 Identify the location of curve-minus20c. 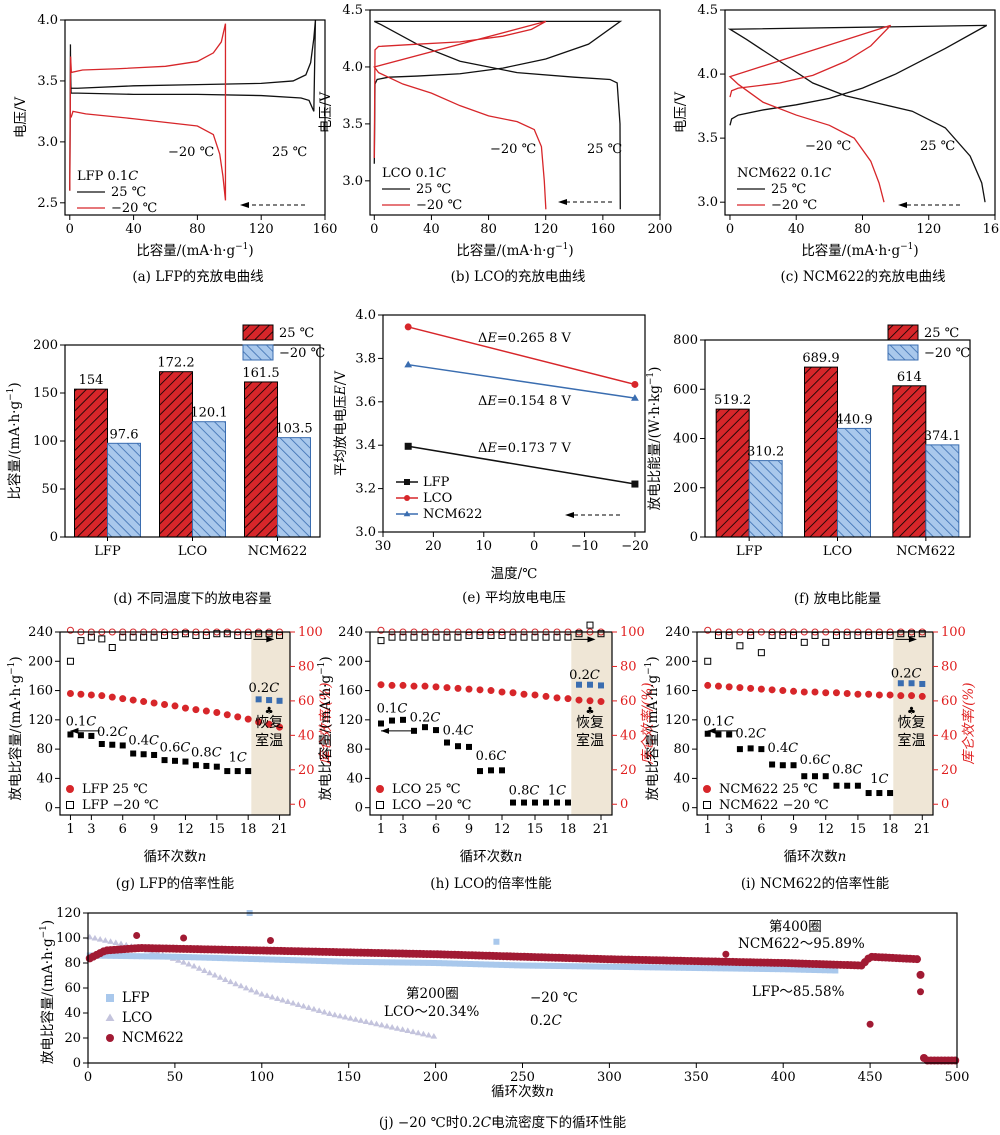
(460, 115).